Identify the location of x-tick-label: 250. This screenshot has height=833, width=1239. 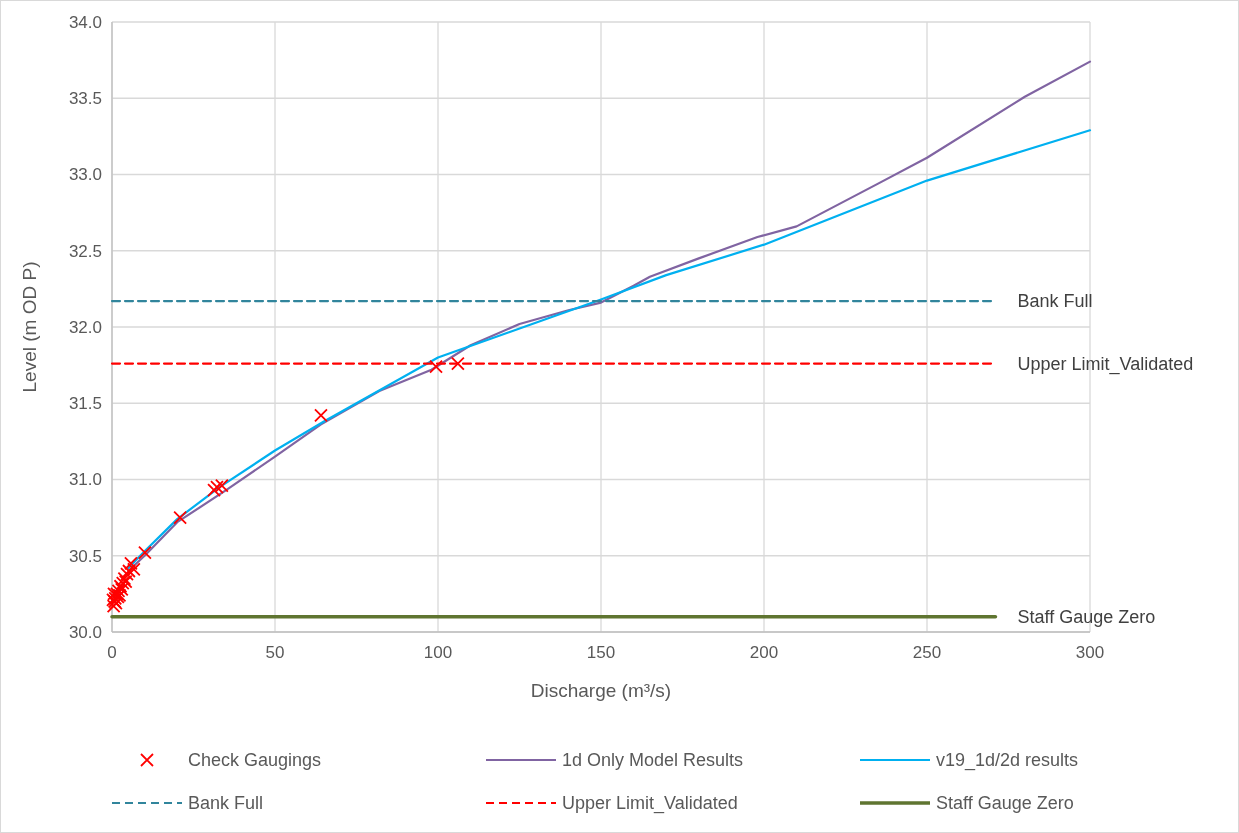
(927, 652).